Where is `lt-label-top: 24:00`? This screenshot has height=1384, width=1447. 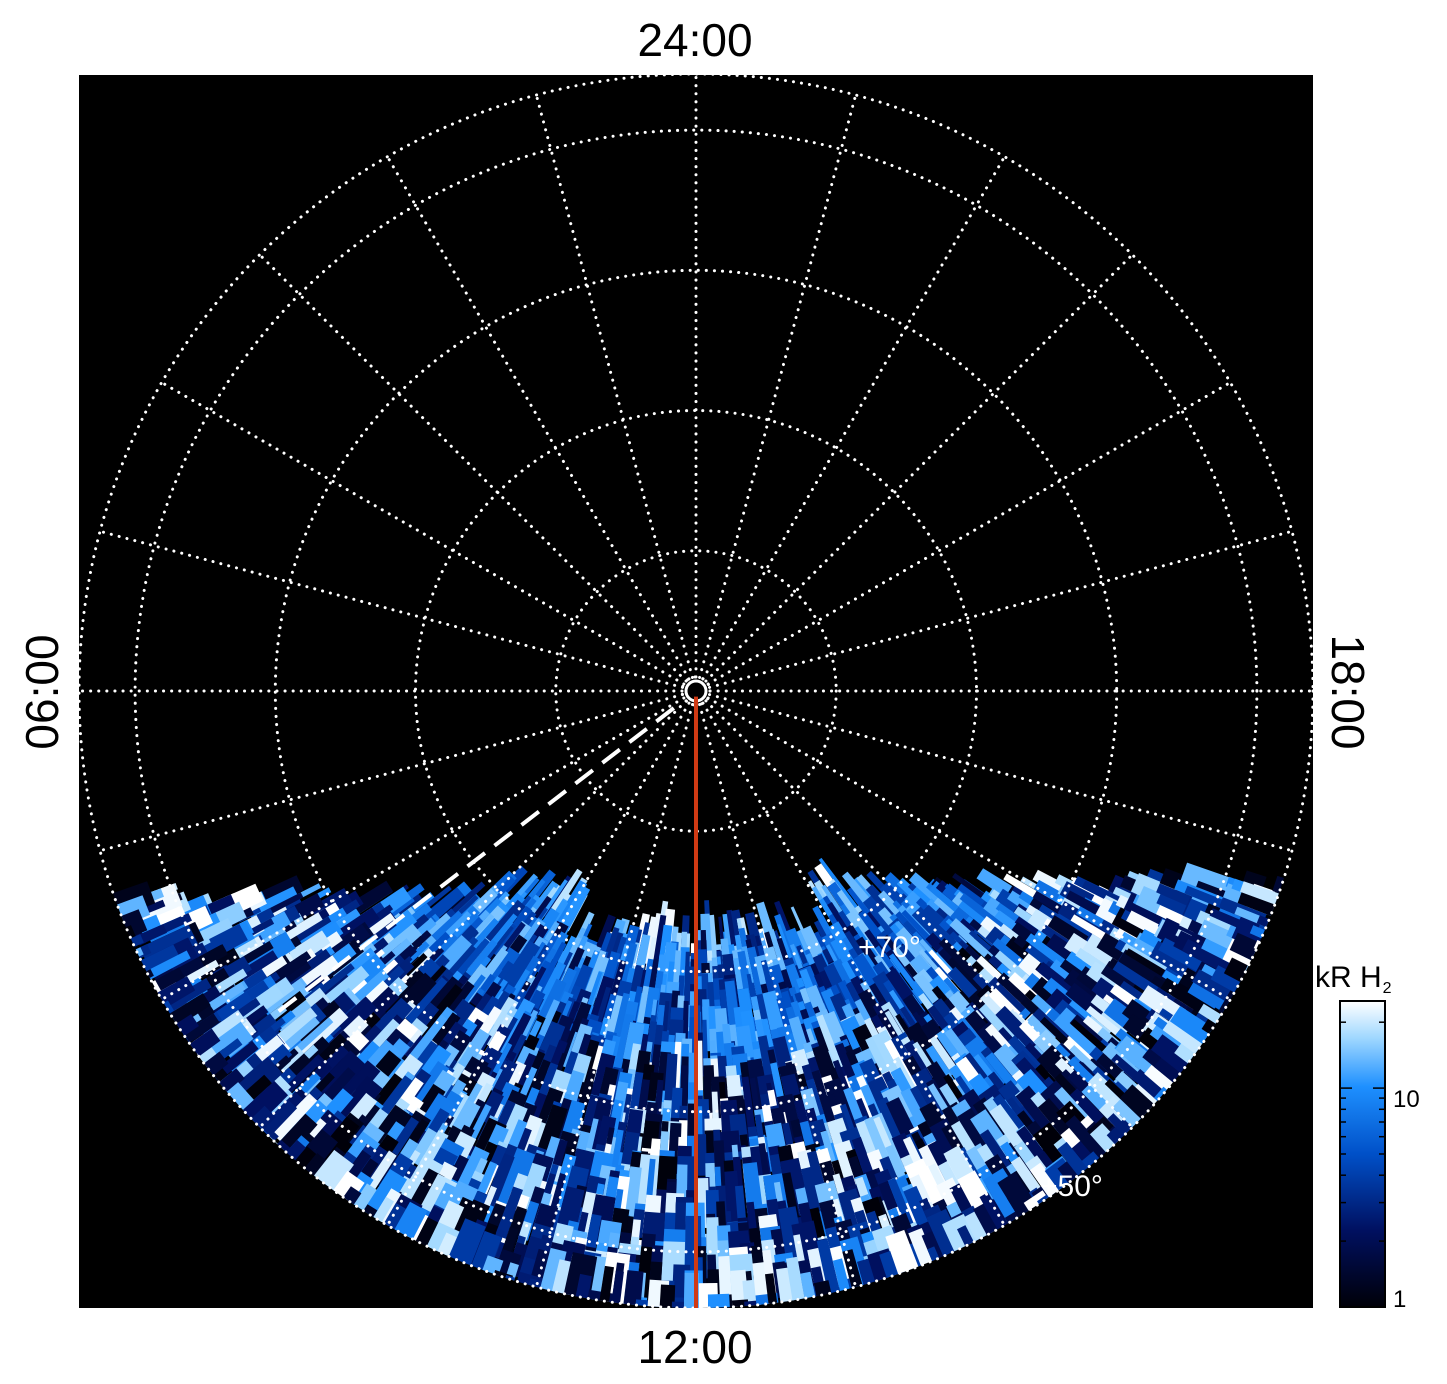
lt-label-top: 24:00 is located at coordinates (694, 40).